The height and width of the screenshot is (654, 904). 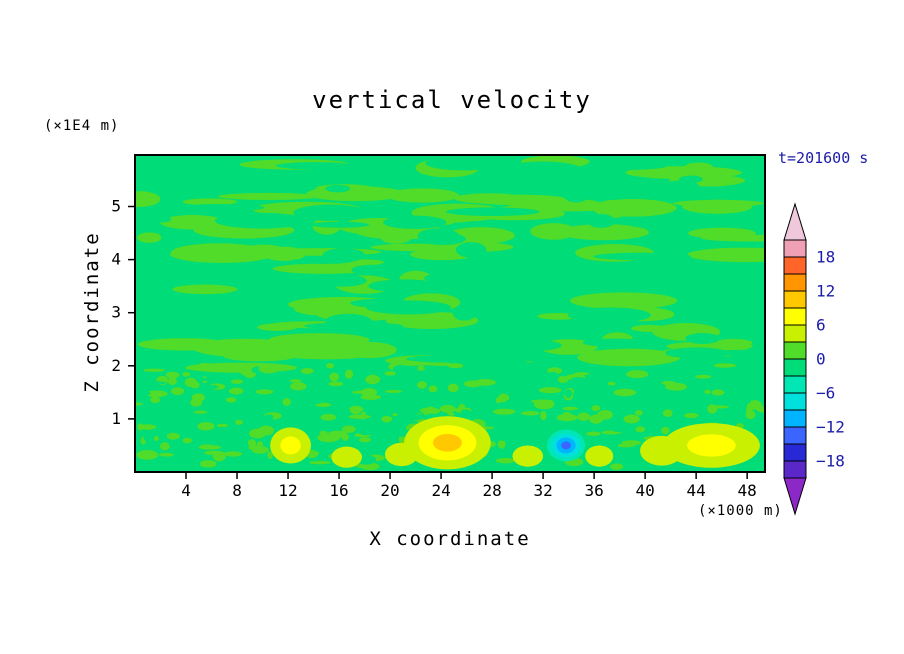 What do you see at coordinates (82, 126) in the screenshot?
I see `y-axis-unit-label: (×1E4 m)` at bounding box center [82, 126].